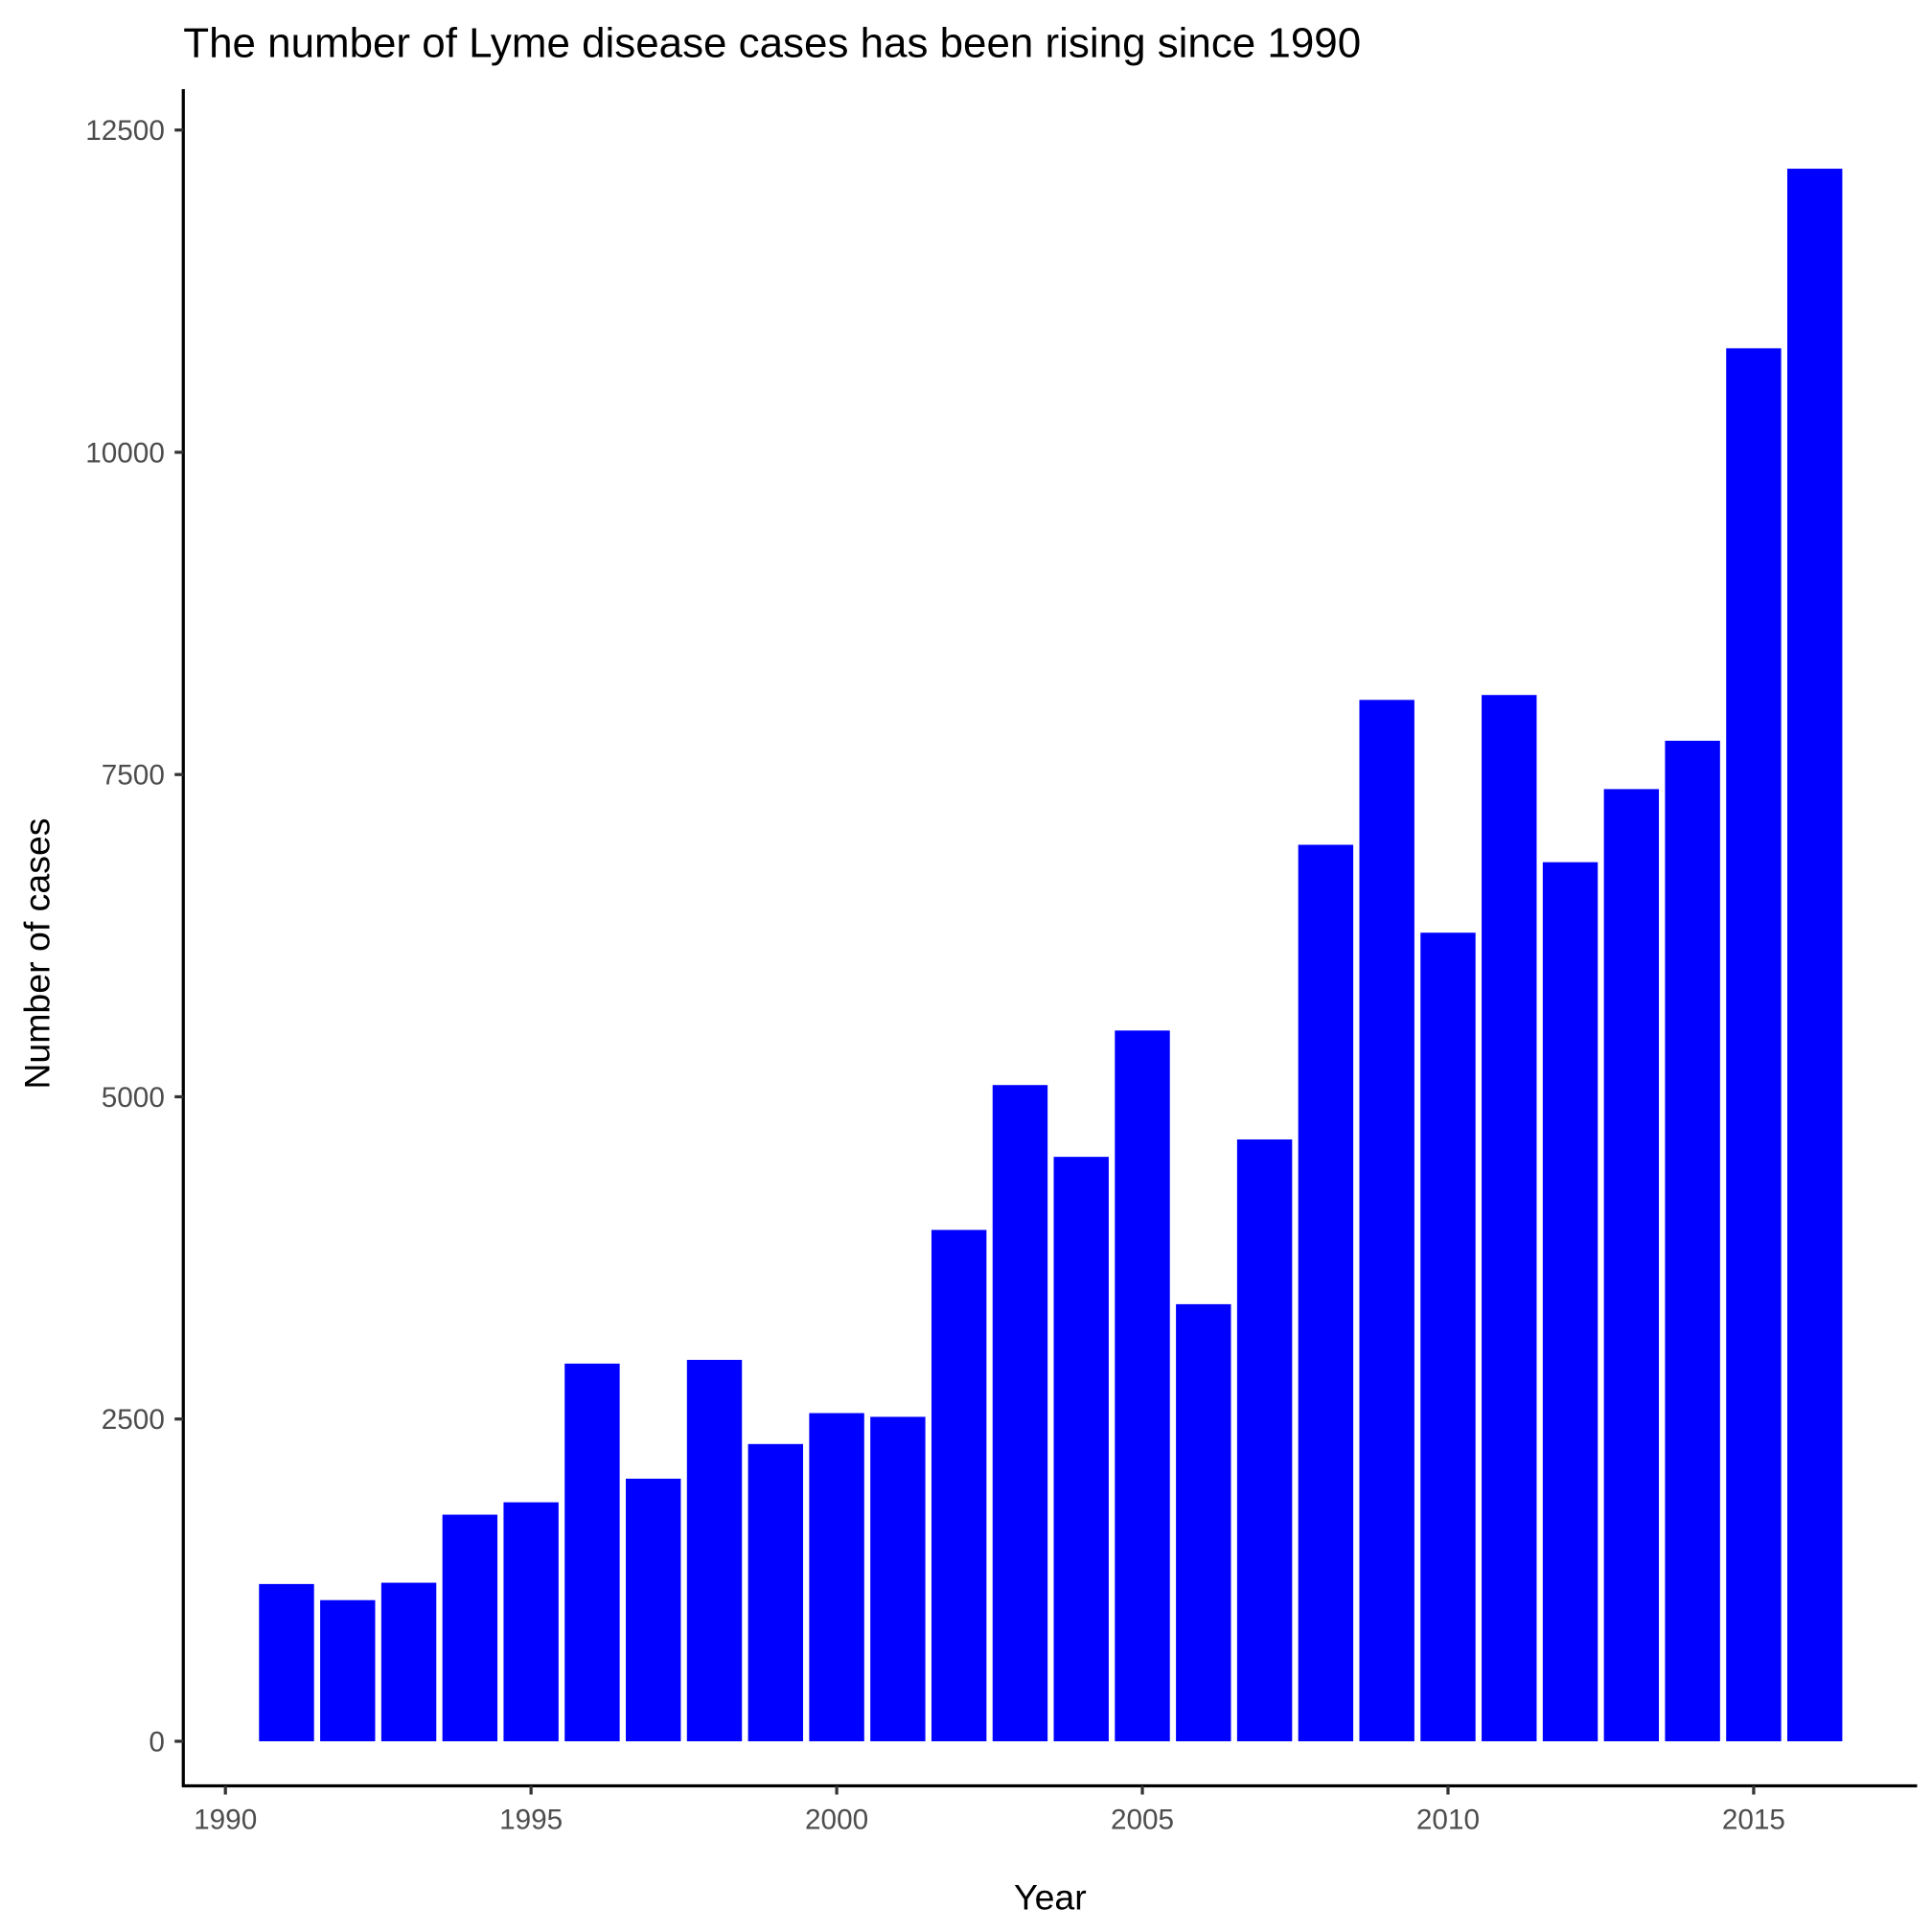  What do you see at coordinates (531, 1621) in the screenshot?
I see `bar-1995` at bounding box center [531, 1621].